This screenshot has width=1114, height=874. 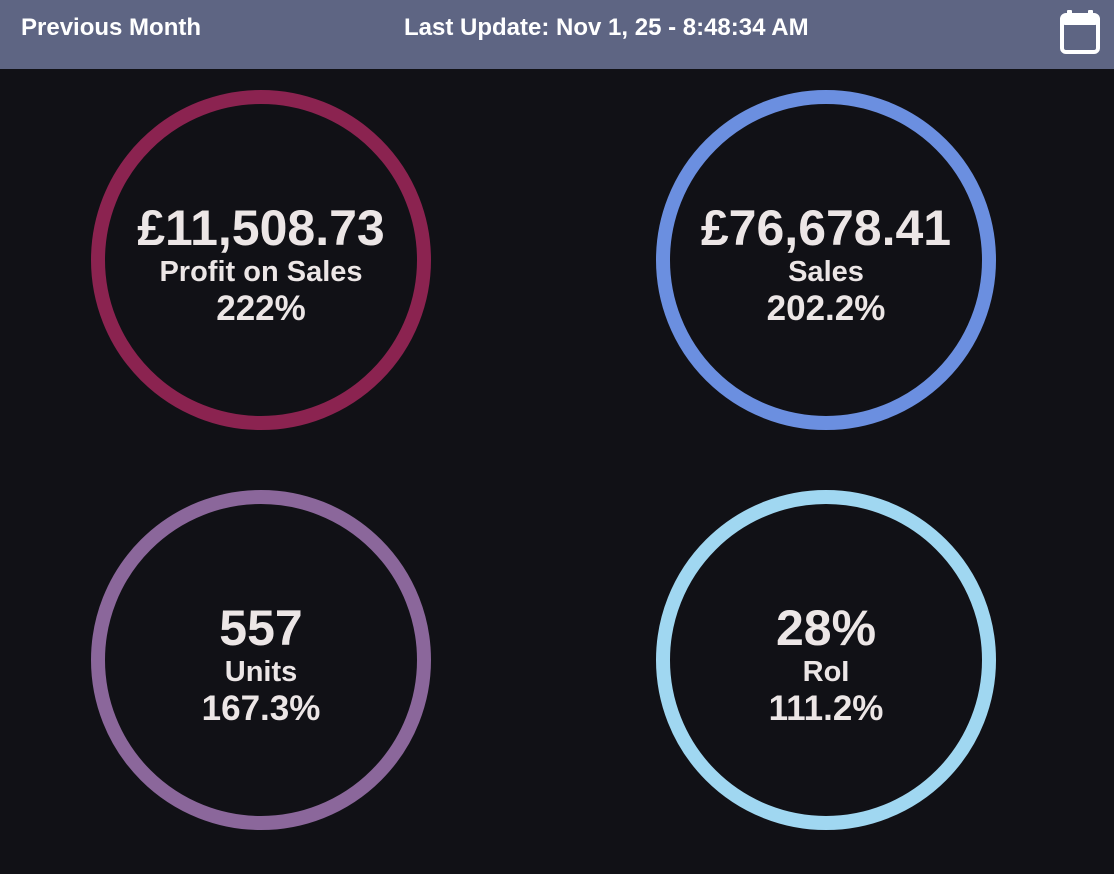 What do you see at coordinates (261, 708) in the screenshot?
I see `kpi-change: 167.3%` at bounding box center [261, 708].